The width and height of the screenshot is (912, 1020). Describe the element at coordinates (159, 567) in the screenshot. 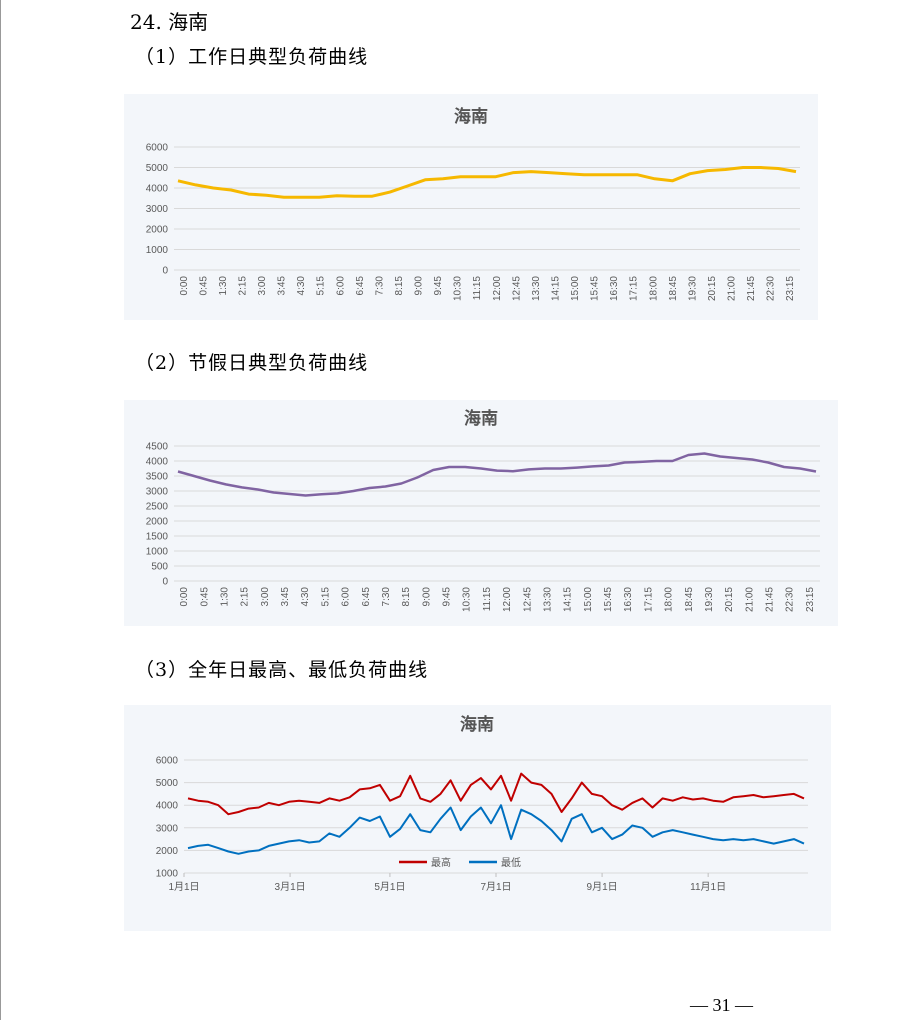

I see `y-tick-label: 500` at that location.